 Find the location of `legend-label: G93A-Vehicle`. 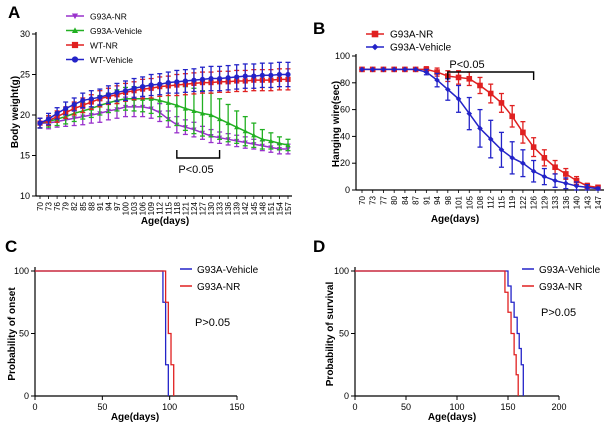

legend-label: G93A-Vehicle is located at coordinates (421, 48).